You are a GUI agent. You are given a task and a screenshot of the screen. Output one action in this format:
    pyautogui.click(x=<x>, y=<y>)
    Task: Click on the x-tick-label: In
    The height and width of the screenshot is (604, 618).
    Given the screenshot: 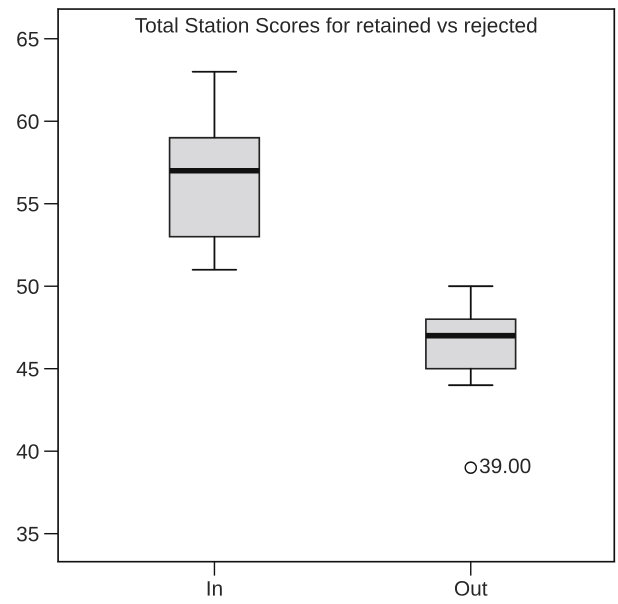 What is the action you would take?
    pyautogui.click(x=215, y=588)
    